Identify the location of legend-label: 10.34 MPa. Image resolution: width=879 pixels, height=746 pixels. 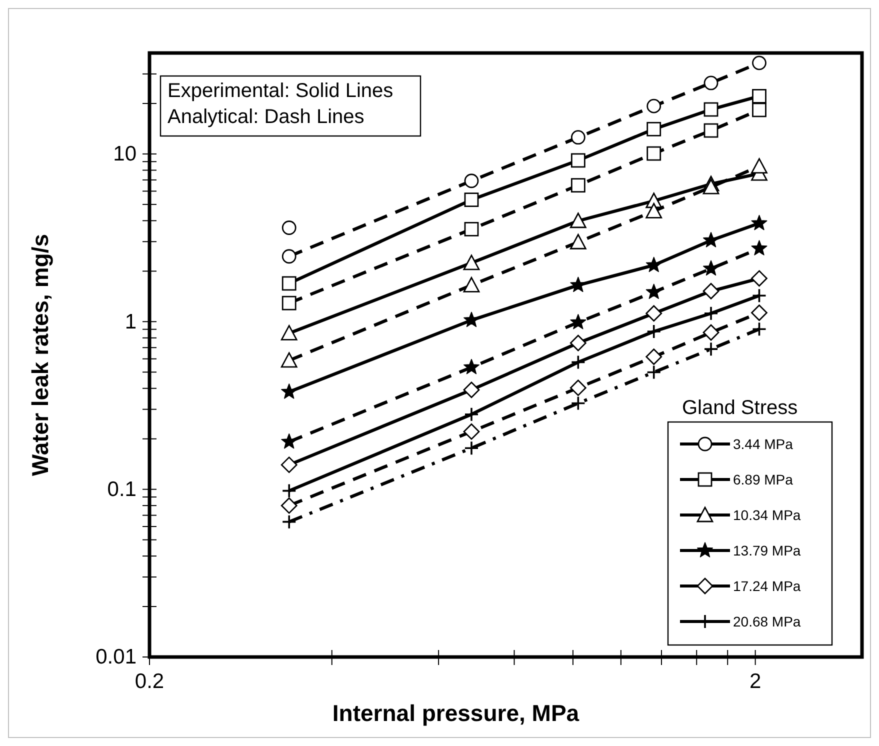
(767, 515).